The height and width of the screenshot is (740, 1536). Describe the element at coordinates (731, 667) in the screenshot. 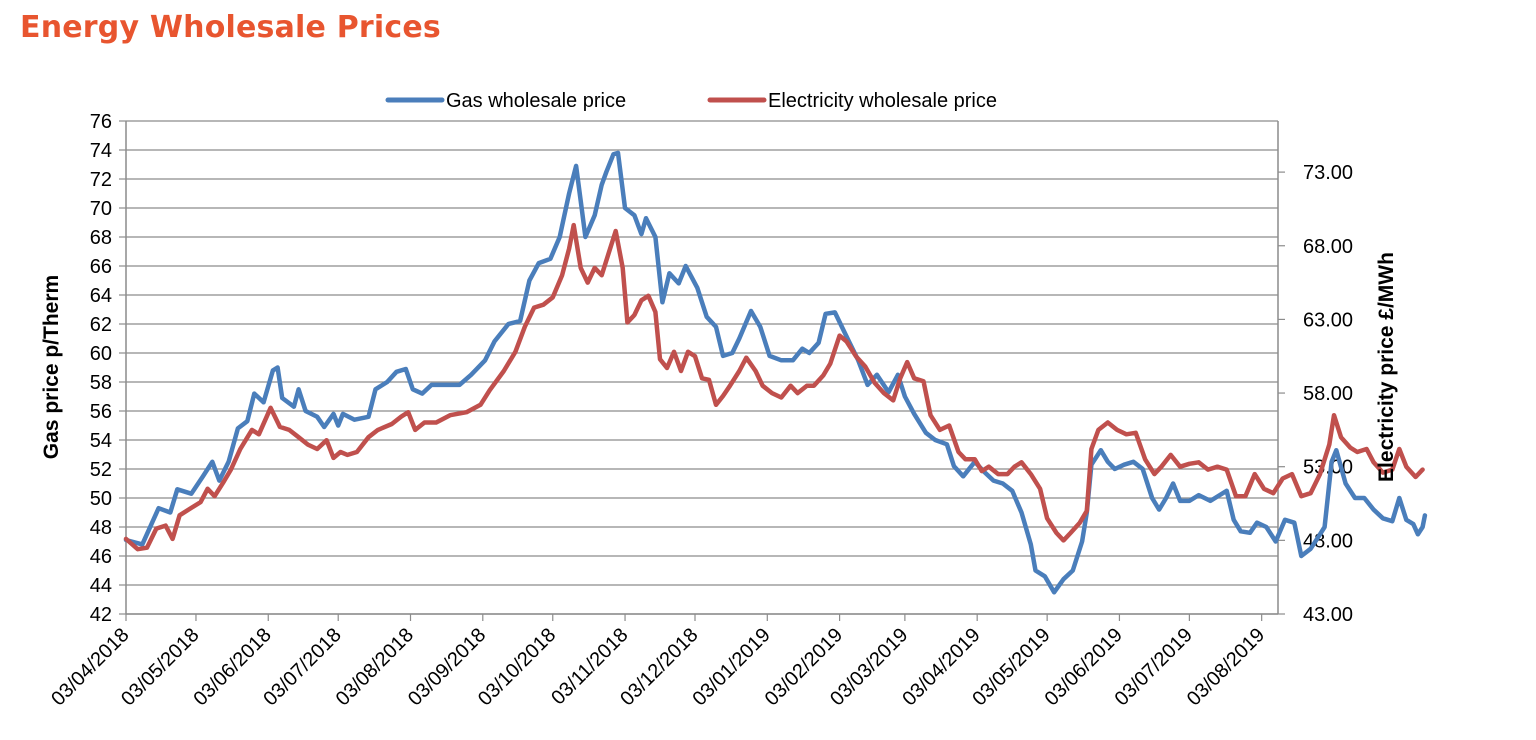

I see `x-tick-label: 03/01/2019` at that location.